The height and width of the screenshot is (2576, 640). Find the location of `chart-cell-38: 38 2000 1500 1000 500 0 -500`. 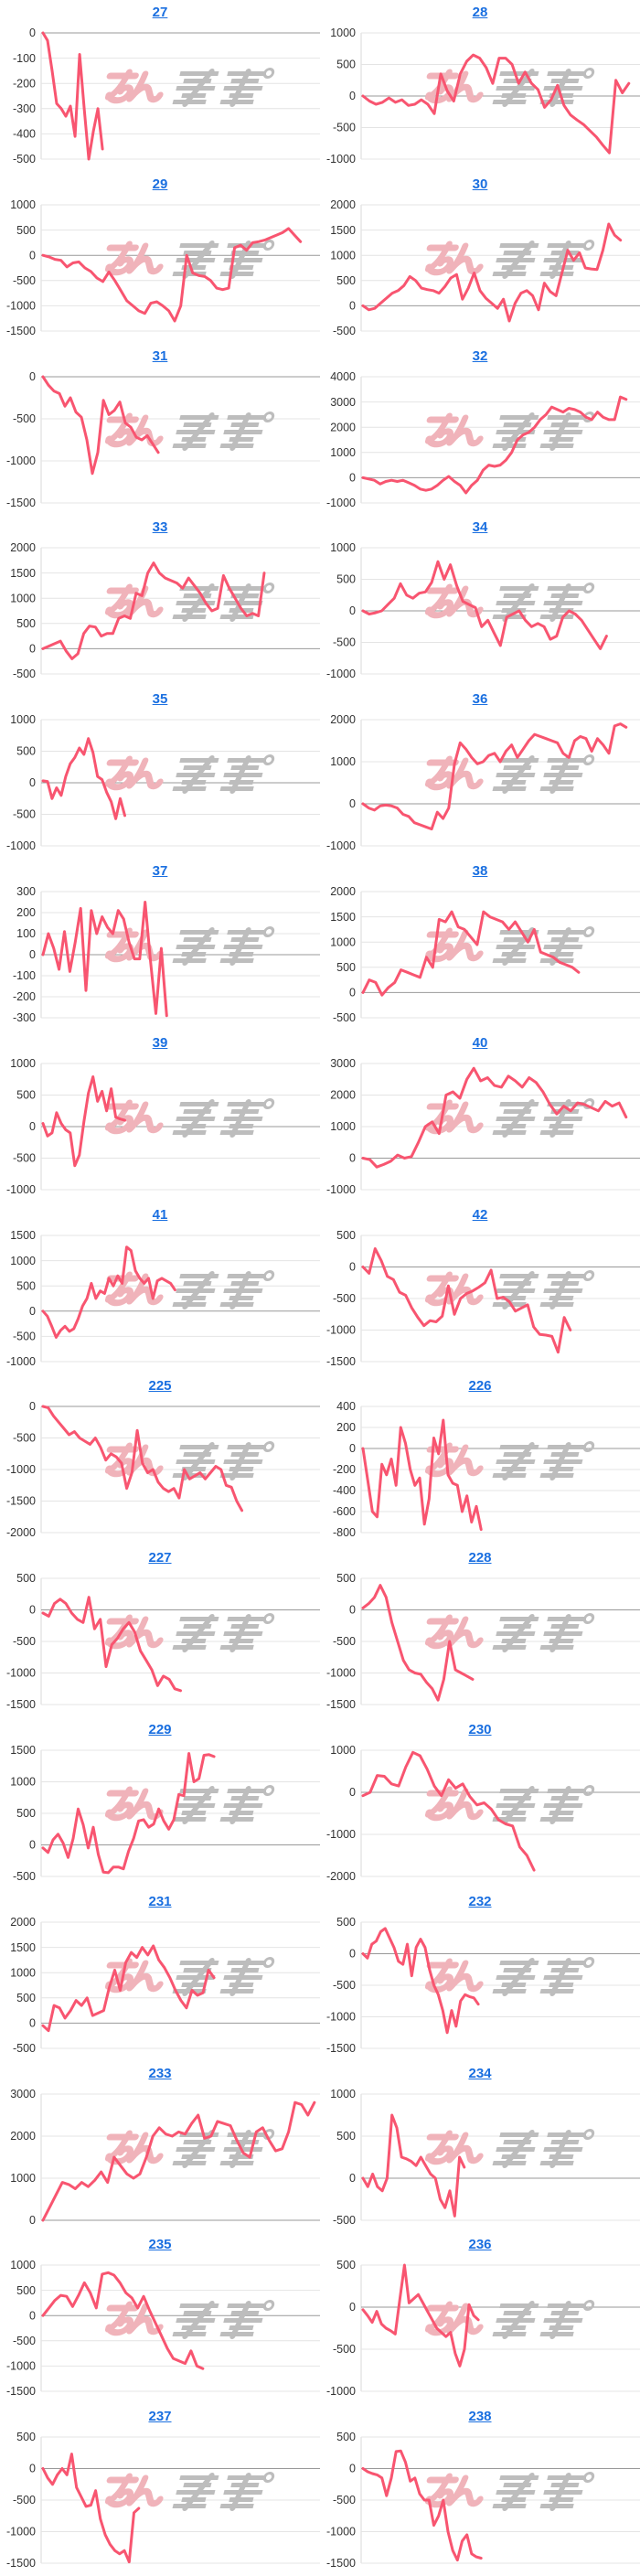

chart-cell-38: 38 2000 1500 1000 500 0 -500 is located at coordinates (480, 945).